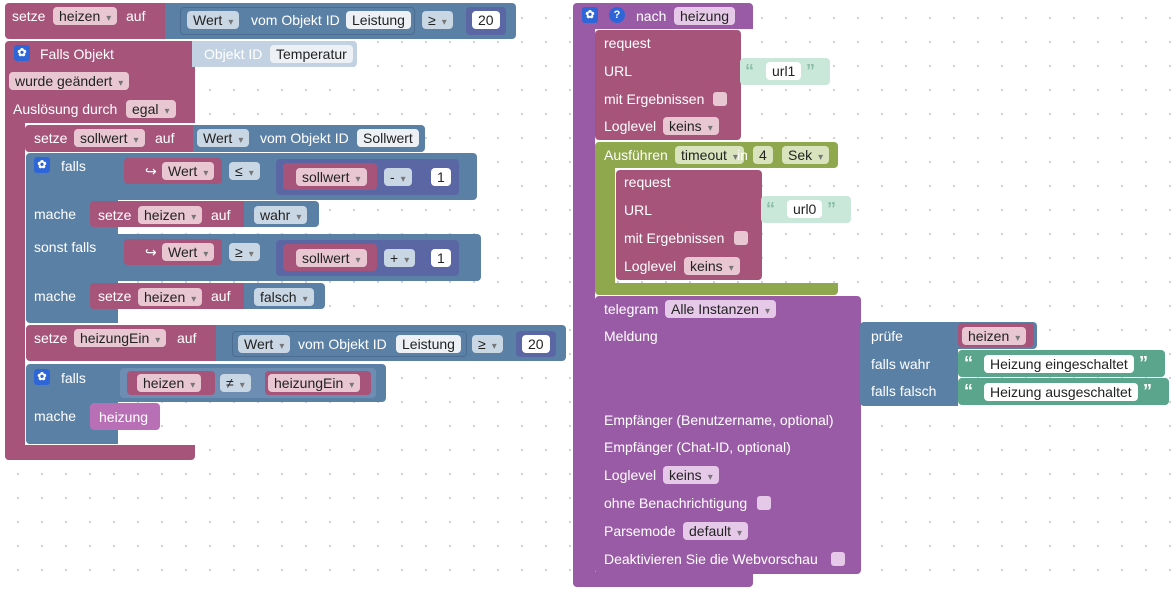  I want to click on math-operator: -, so click(398, 177).